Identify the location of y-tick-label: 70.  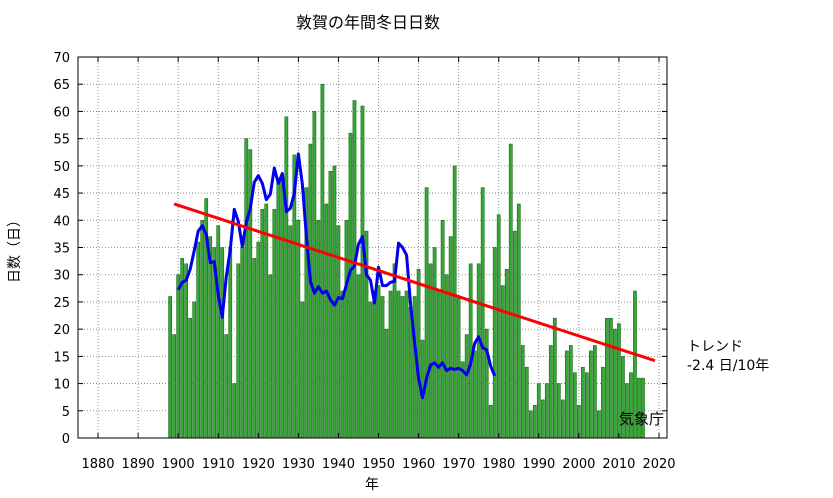
(61, 58).